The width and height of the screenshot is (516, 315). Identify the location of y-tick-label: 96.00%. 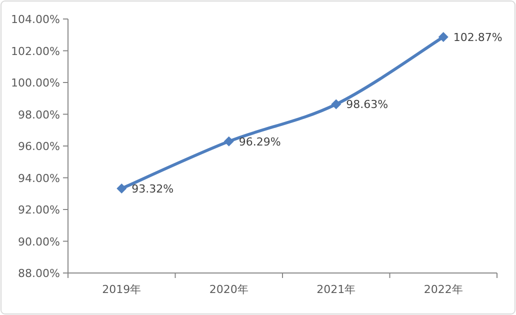
(39, 146).